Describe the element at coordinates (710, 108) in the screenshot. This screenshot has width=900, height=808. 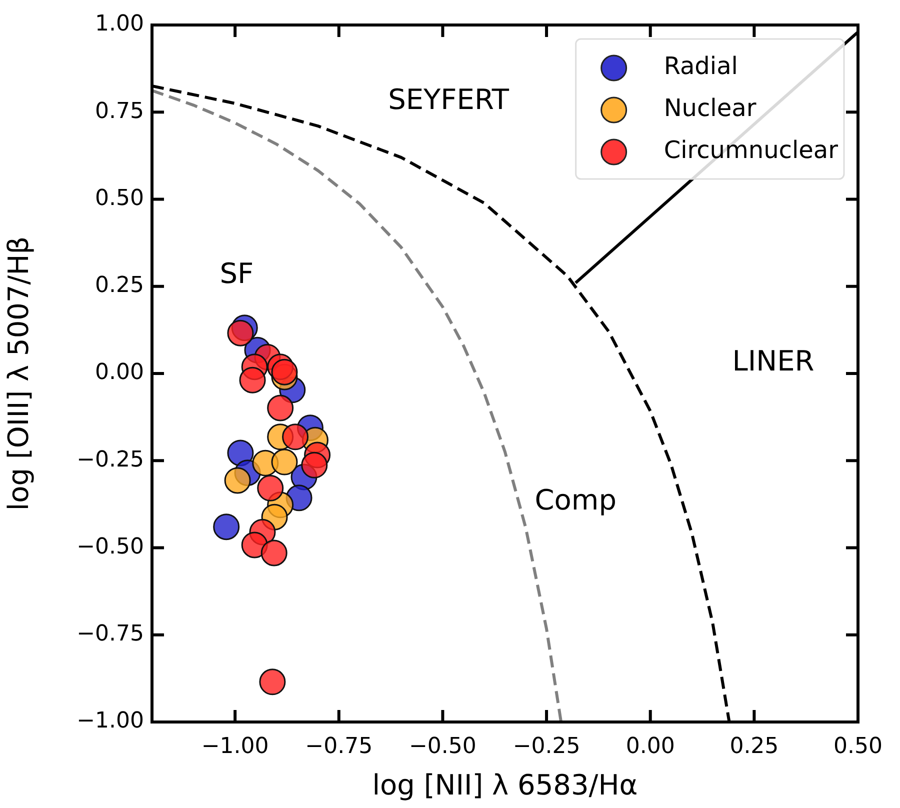
I see `legend-label: Nuclear` at that location.